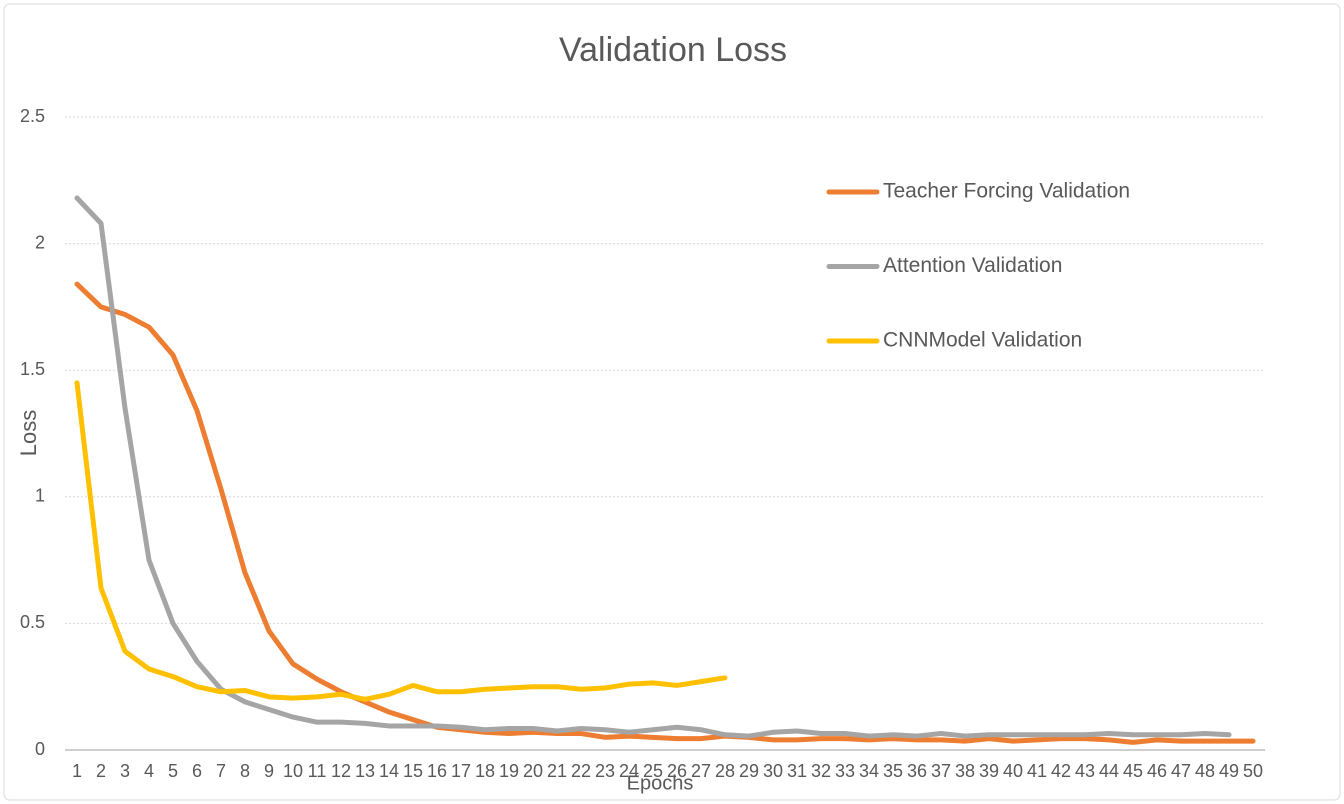 The width and height of the screenshot is (1344, 804). Describe the element at coordinates (1133, 771) in the screenshot. I see `x-tick-label: 45` at that location.